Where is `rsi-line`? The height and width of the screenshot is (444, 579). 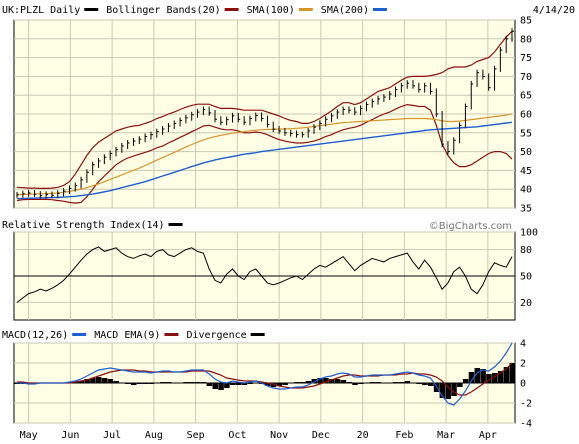 rsi-line is located at coordinates (264, 274).